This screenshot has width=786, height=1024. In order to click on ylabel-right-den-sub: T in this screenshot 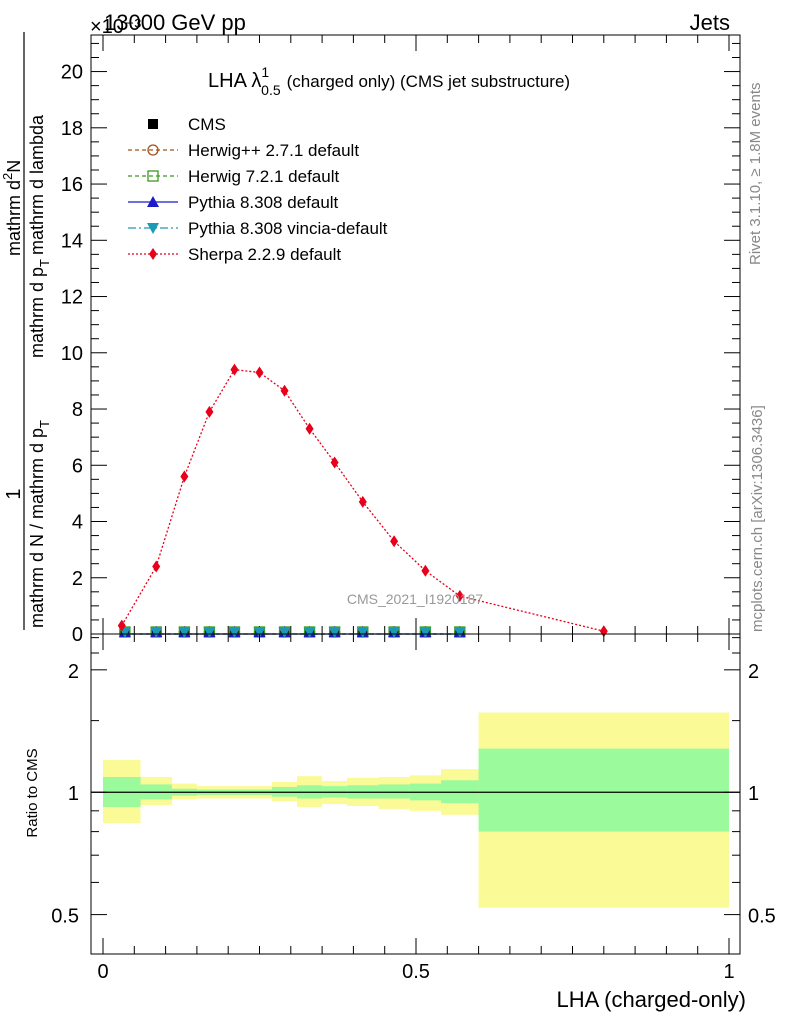, I will do `click(44, 263)`.